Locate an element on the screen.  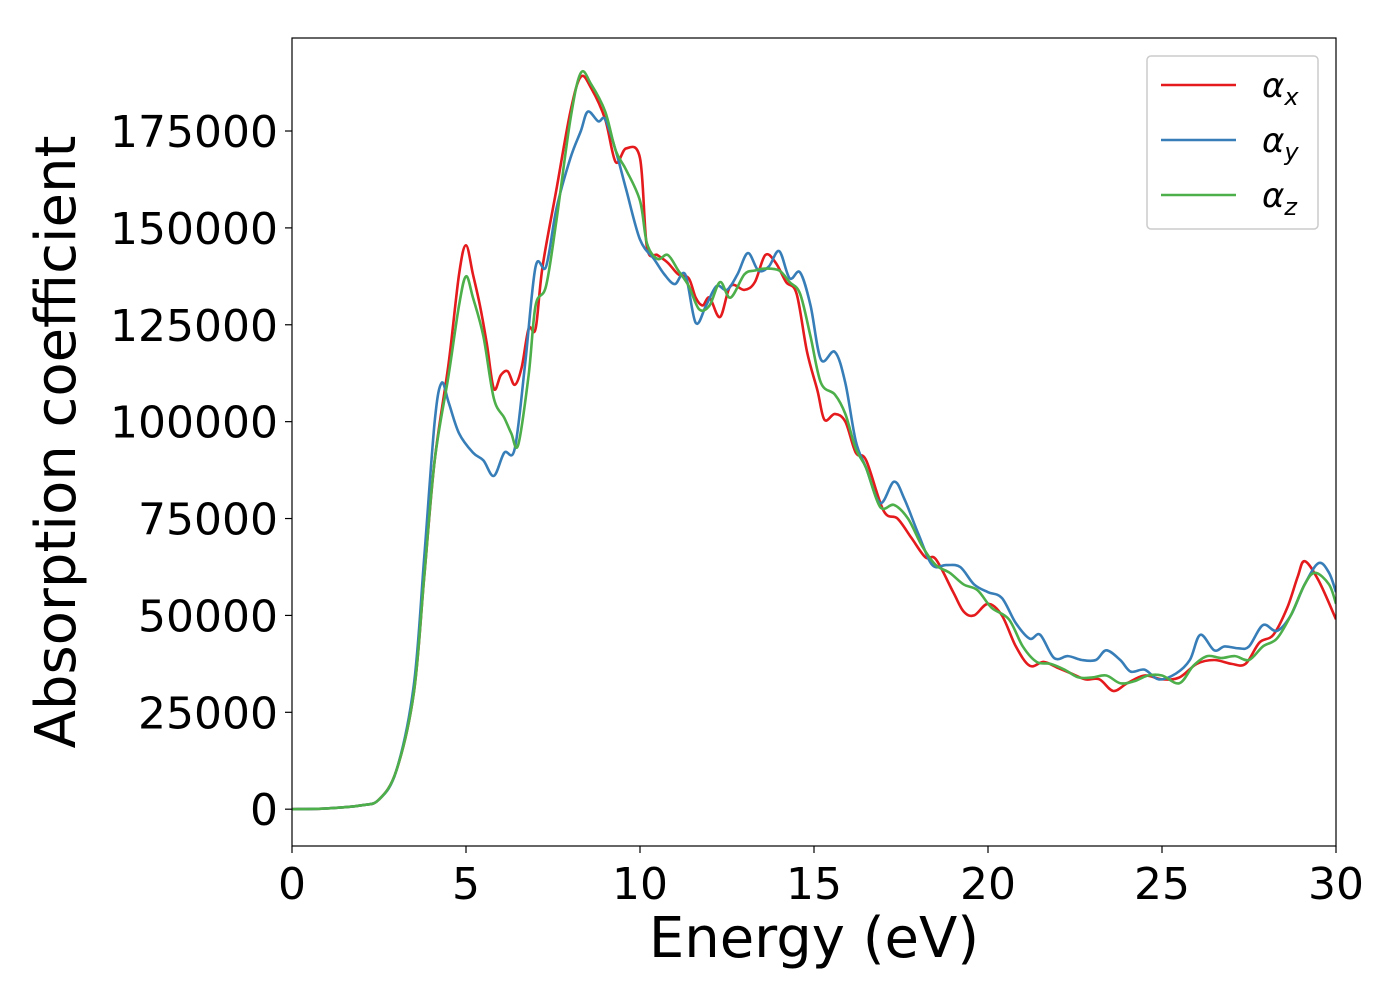
y-tick-label: 100000 is located at coordinates (194, 423).